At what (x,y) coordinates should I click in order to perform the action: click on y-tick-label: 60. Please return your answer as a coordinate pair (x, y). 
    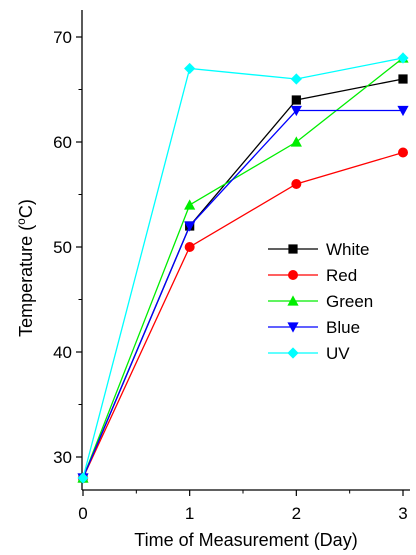
    Looking at the image, I should click on (62, 142).